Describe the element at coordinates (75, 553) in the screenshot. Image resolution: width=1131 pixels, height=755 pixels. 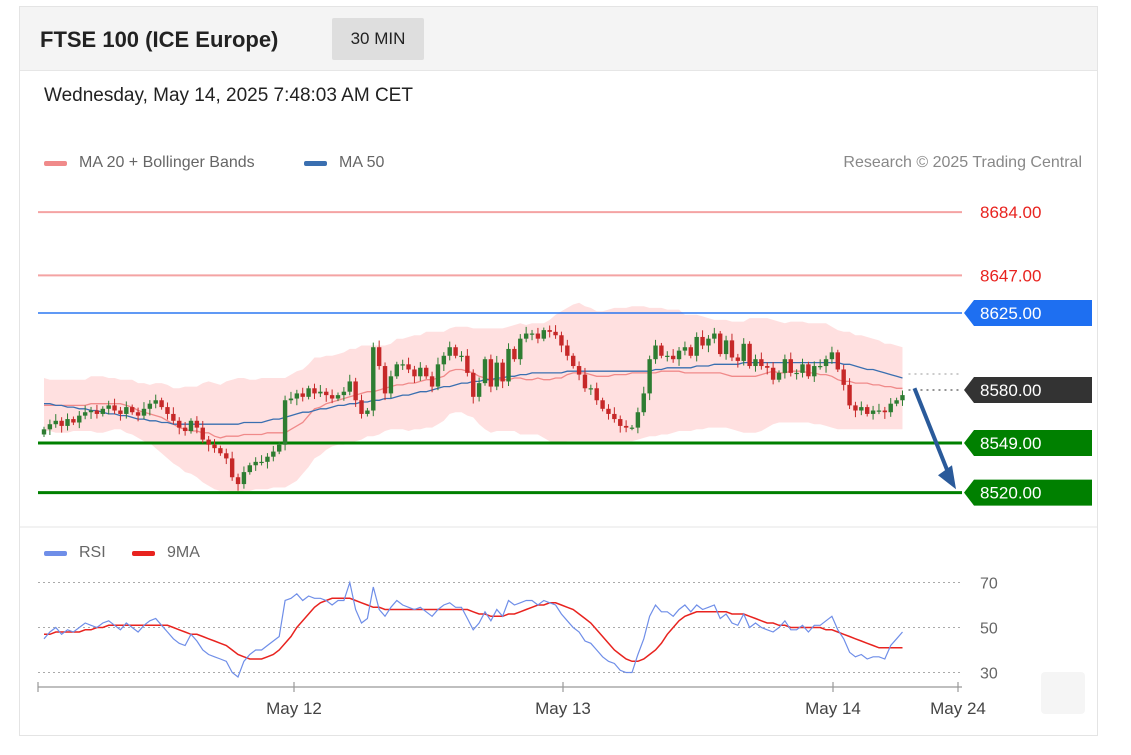
I see `legend-rsi: RSI` at that location.